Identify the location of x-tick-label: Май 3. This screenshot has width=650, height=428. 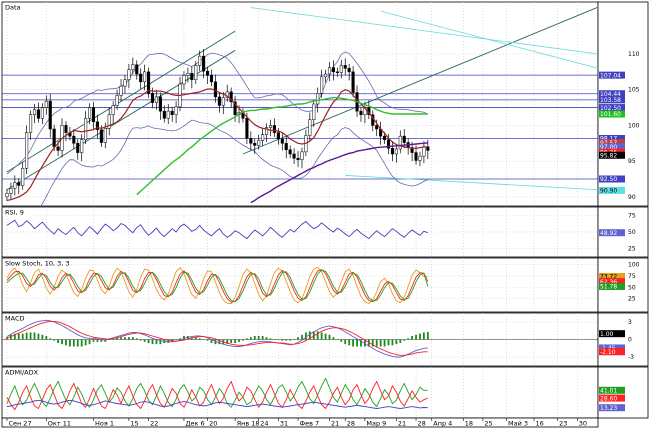
(518, 424).